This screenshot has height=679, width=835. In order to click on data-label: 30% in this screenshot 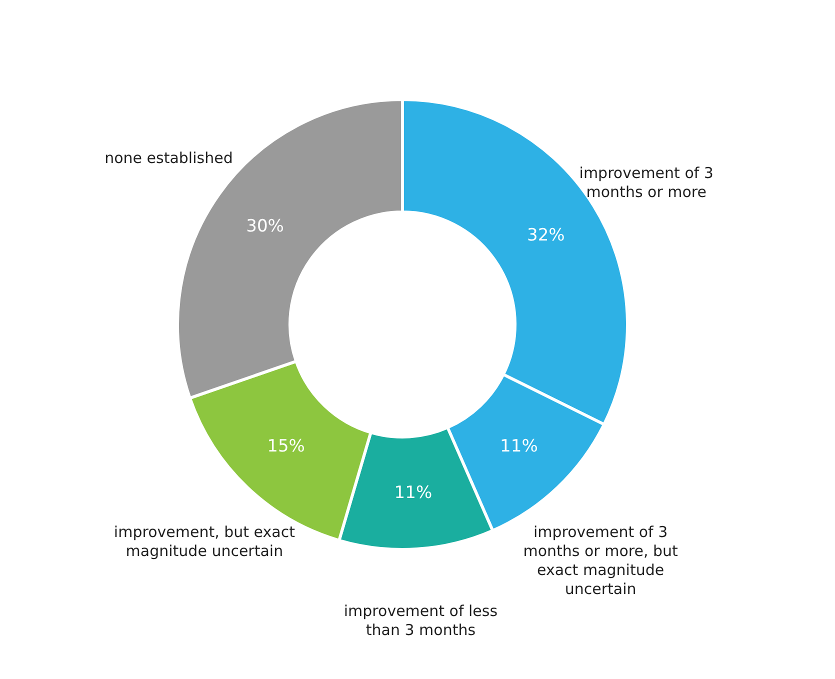, I will do `click(265, 226)`.